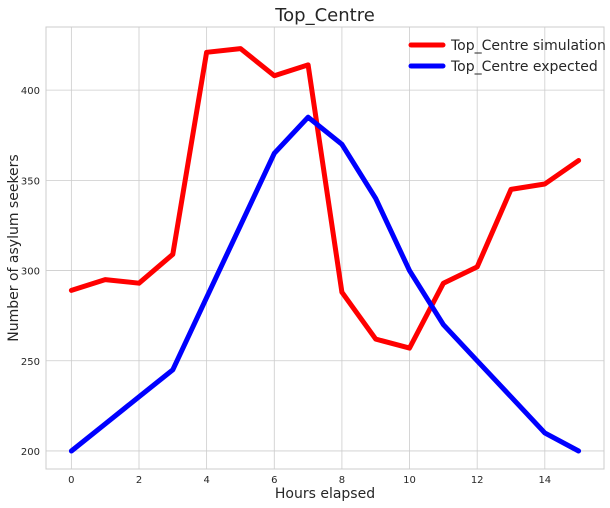  Describe the element at coordinates (139, 480) in the screenshot. I see `x-tick-label: 2` at that location.